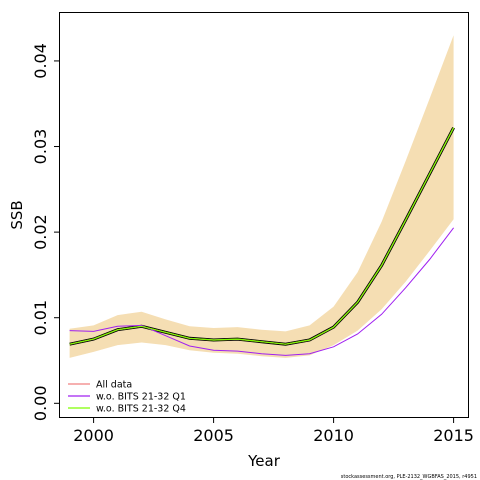 Image resolution: width=480 pixels, height=480 pixels. What do you see at coordinates (333, 435) in the screenshot?
I see `x-tick-label: 2010` at bounding box center [333, 435].